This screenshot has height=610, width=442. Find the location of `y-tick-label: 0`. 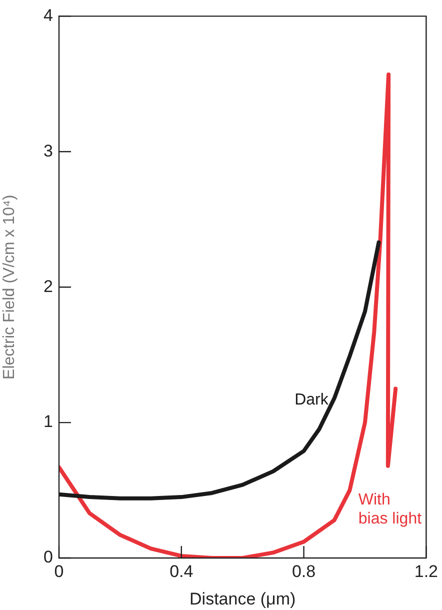

y-tick-label: 0 is located at coordinates (48, 557).